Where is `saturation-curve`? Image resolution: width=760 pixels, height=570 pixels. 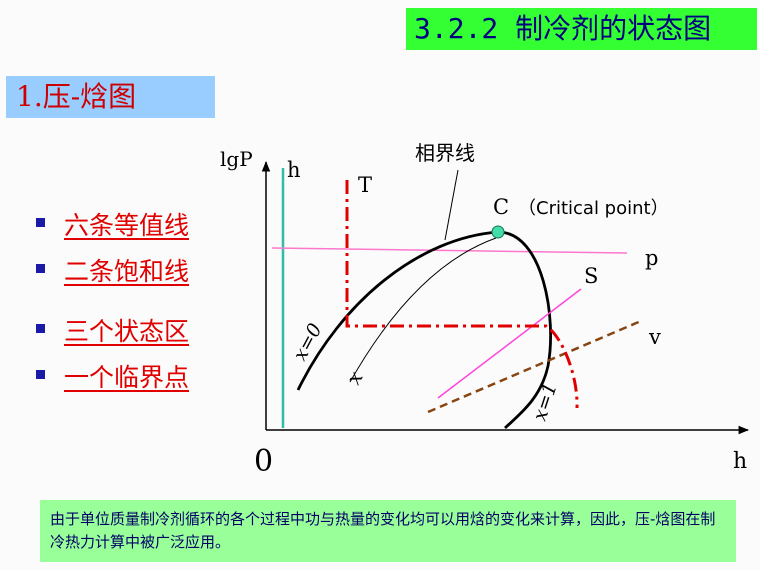
saturation-curve is located at coordinates (424, 330).